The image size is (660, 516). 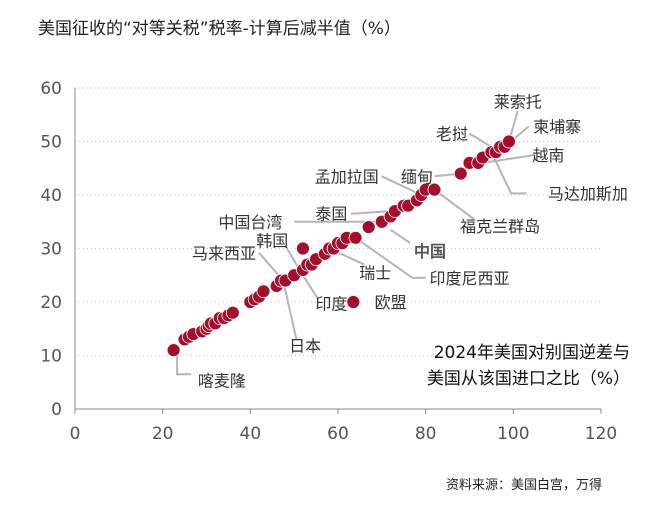 I want to click on y-tick-label: 60, so click(x=51, y=89).